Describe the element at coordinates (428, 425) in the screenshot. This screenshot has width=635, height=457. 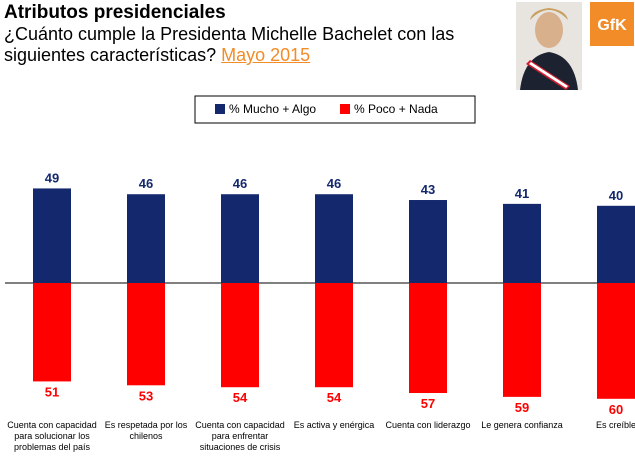
I see `category-label: Cuenta con liderazgo` at that location.